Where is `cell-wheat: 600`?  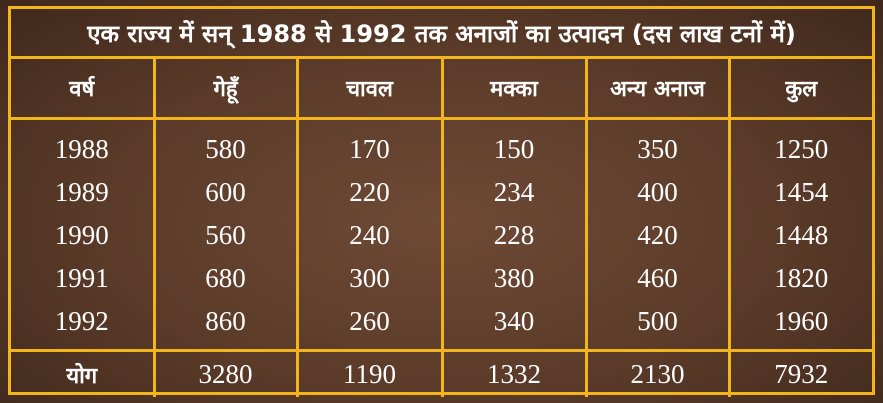 cell-wheat: 600 is located at coordinates (226, 192).